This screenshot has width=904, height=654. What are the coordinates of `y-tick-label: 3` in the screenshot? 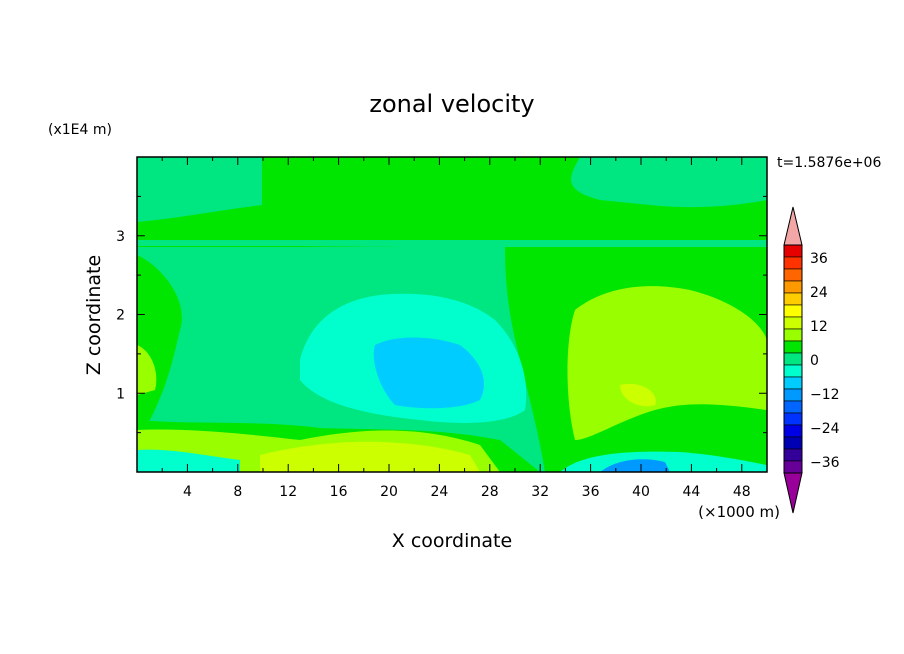 It's located at (120, 237).